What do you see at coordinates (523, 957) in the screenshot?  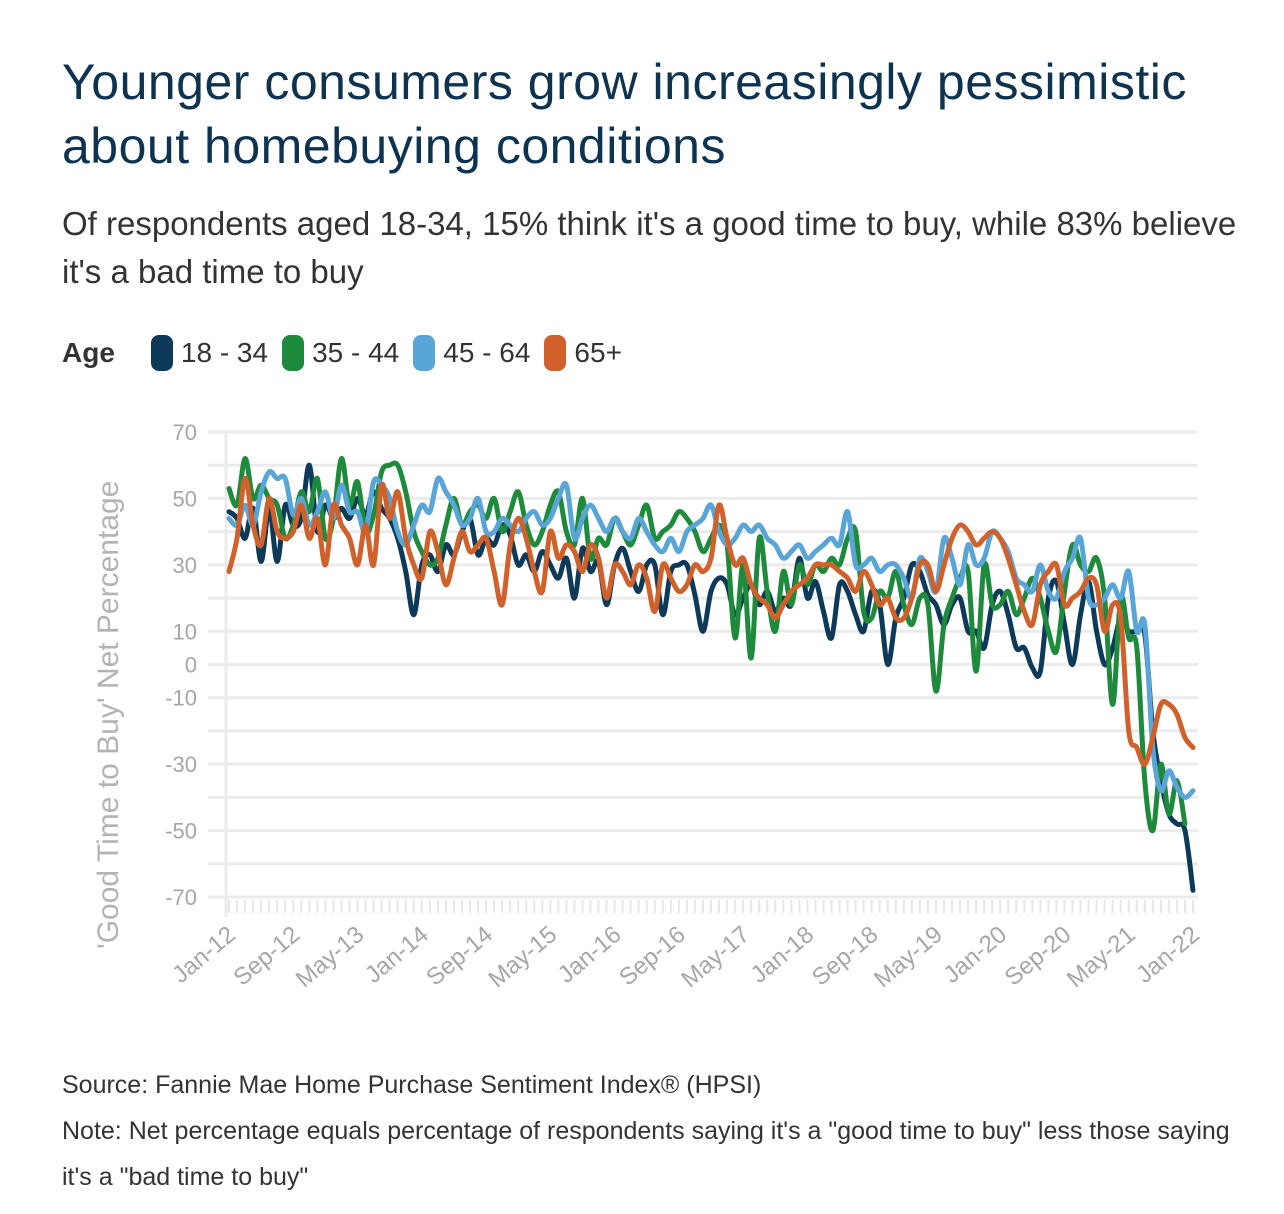 I see `x-tick-label: May-15` at bounding box center [523, 957].